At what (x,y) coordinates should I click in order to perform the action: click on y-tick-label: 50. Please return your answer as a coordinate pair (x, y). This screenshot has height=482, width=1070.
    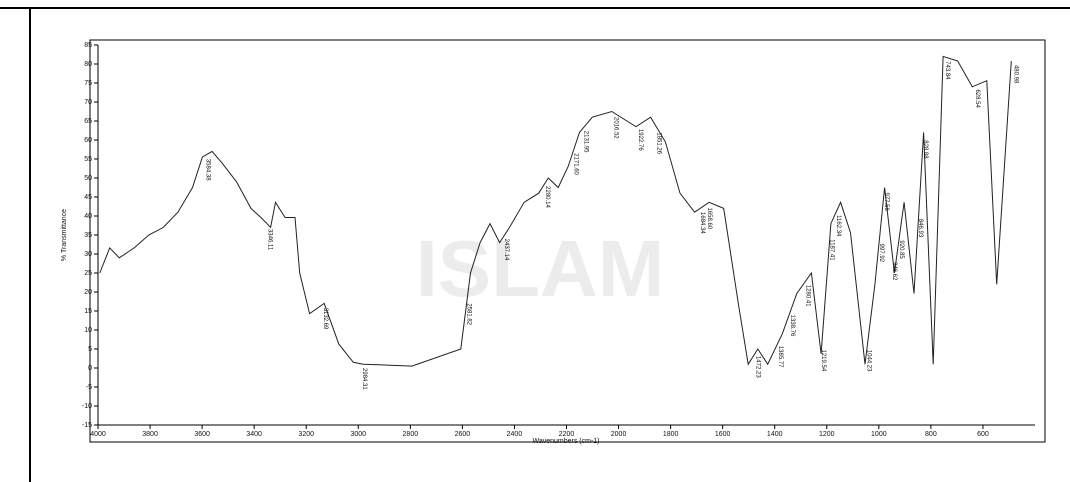
    Looking at the image, I should click on (88, 178).